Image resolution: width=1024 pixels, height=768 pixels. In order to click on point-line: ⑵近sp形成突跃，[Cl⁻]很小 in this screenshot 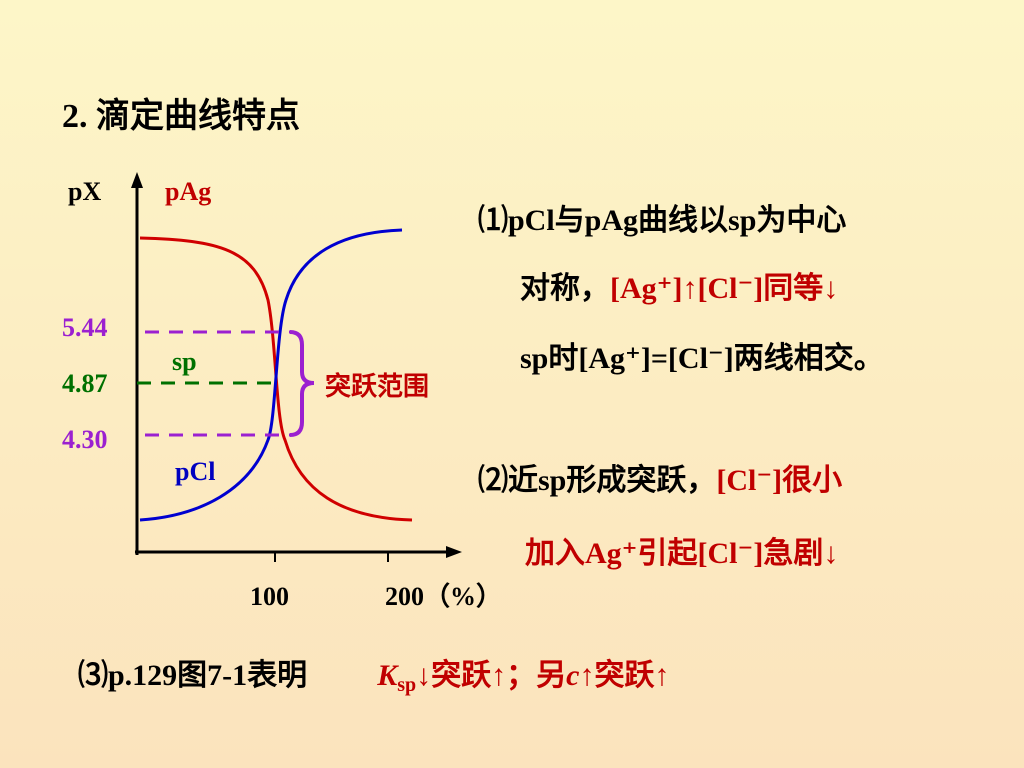, I will do `click(660, 477)`.